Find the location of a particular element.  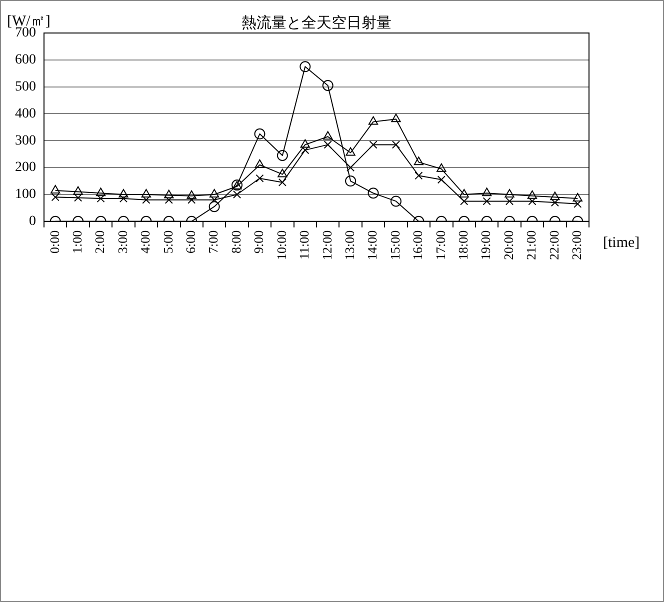

y-tick-label: 600 is located at coordinates (25, 60).